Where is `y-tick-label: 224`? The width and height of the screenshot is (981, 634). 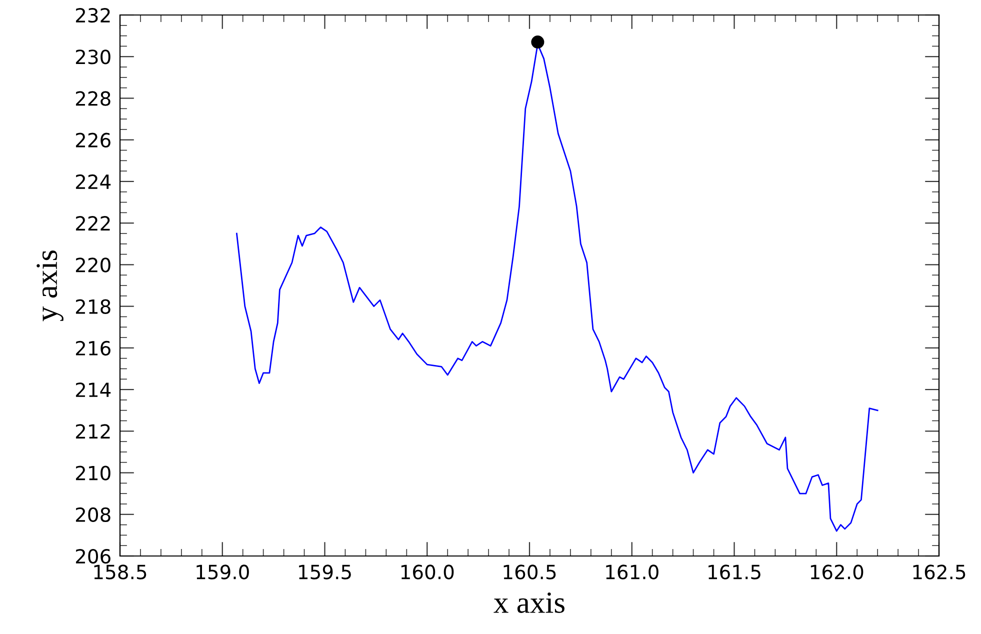 y-tick-label: 224 is located at coordinates (93, 181).